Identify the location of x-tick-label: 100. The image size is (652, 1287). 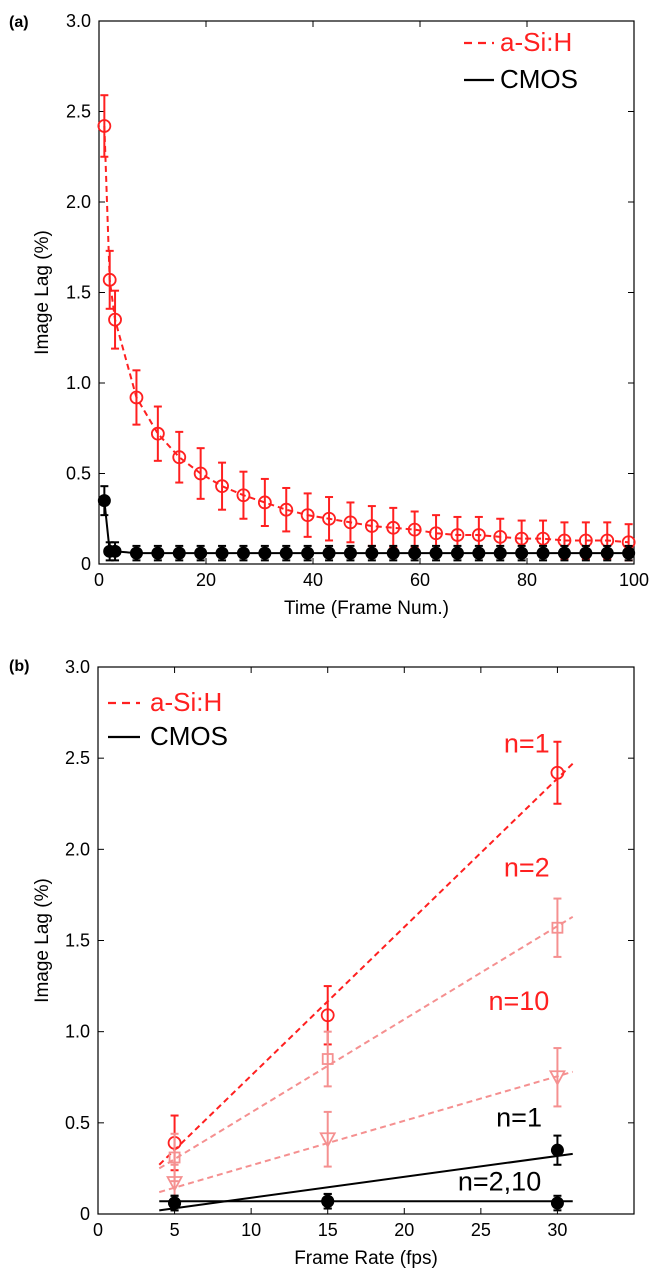
(634, 580).